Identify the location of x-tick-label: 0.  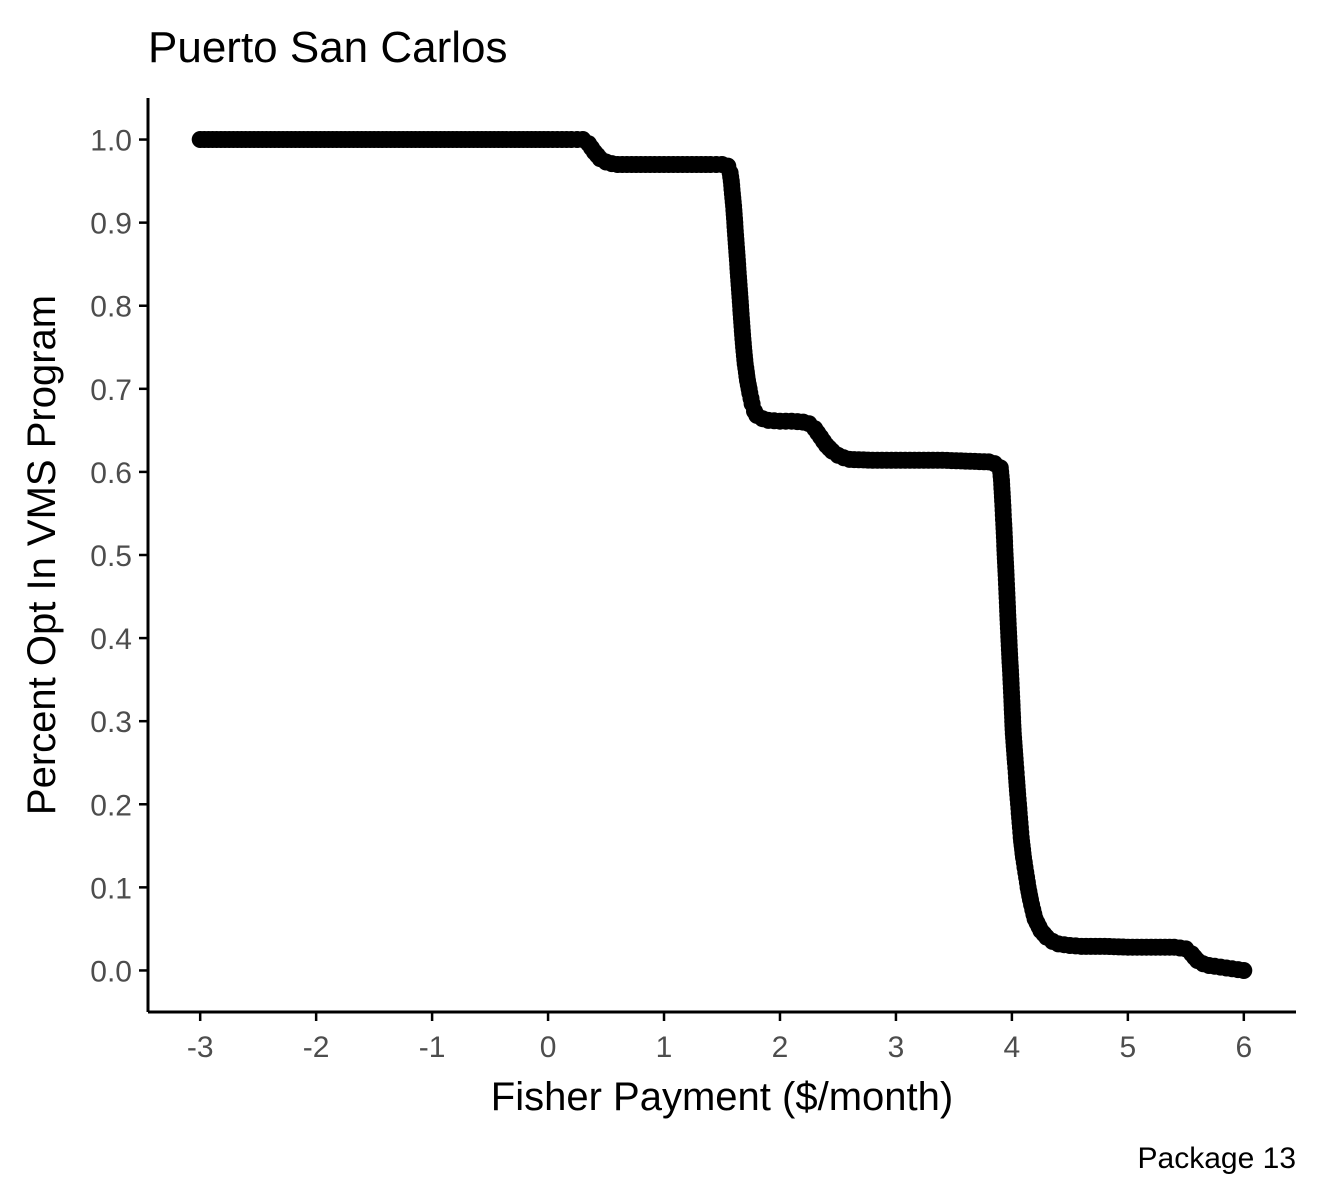
(548, 1047).